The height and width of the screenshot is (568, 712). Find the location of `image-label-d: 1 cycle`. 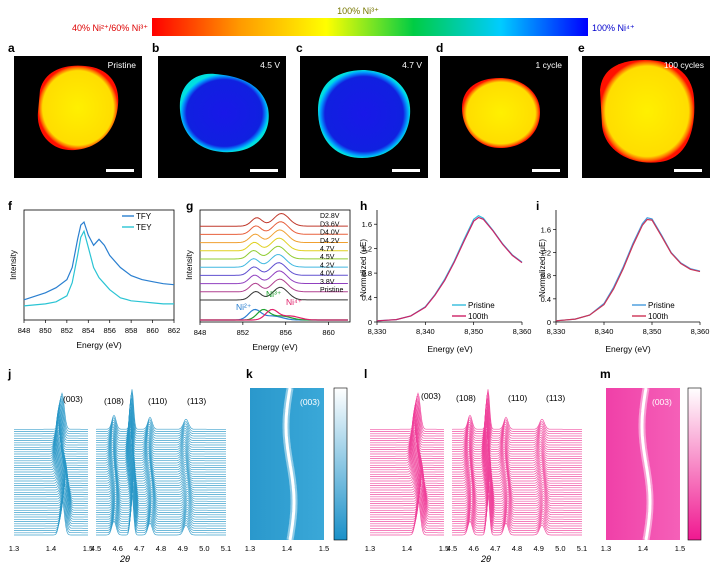

image-label-d: 1 cycle is located at coordinates (549, 65).